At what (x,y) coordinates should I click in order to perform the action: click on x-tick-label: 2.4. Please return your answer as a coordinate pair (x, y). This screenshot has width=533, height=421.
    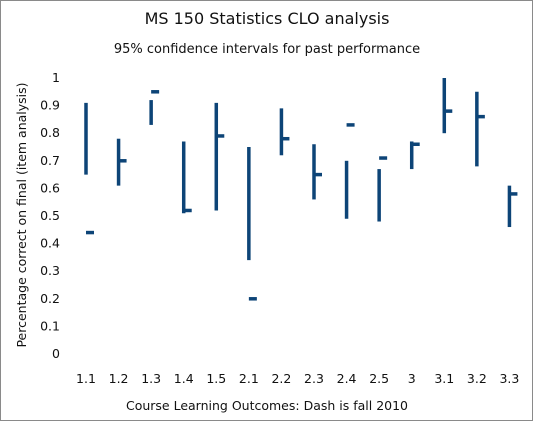
    Looking at the image, I should click on (347, 378).